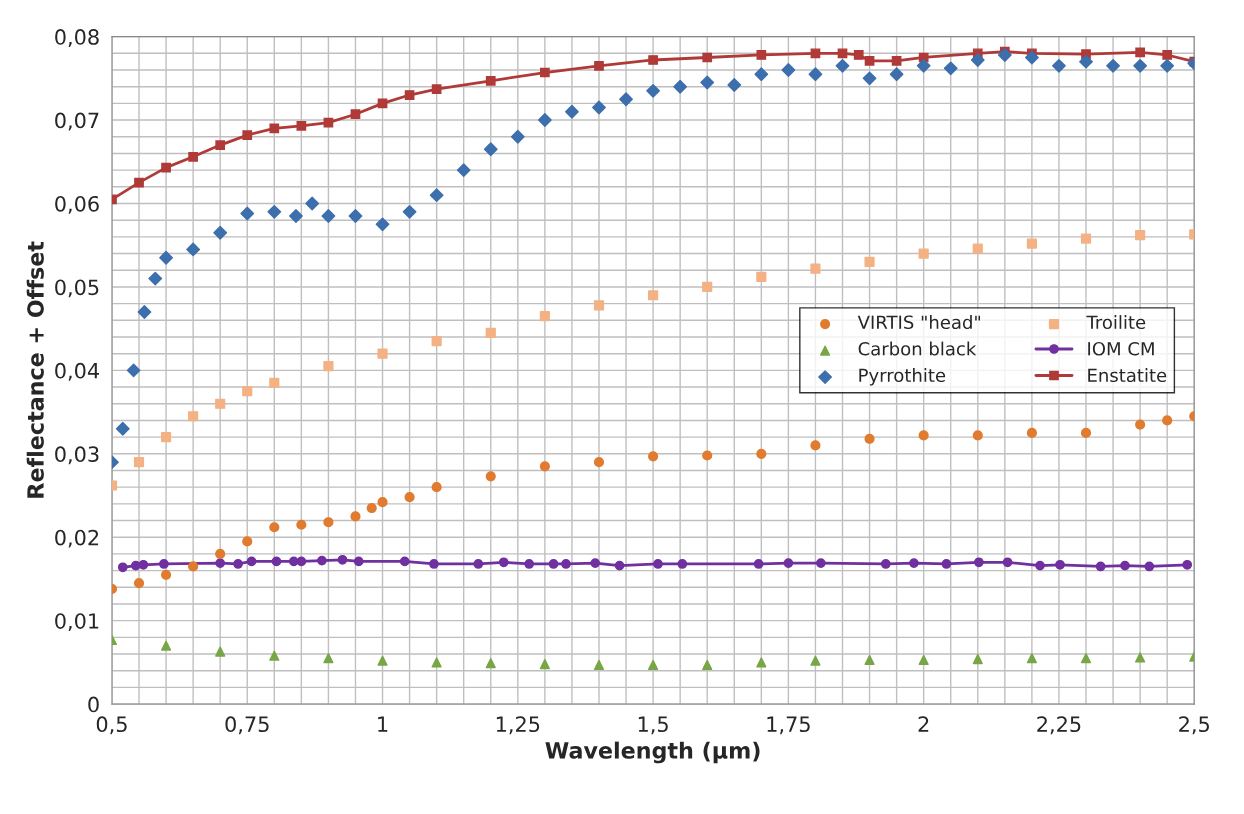 The image size is (1244, 814). What do you see at coordinates (1116, 322) in the screenshot?
I see `legend-label: Troilite` at bounding box center [1116, 322].